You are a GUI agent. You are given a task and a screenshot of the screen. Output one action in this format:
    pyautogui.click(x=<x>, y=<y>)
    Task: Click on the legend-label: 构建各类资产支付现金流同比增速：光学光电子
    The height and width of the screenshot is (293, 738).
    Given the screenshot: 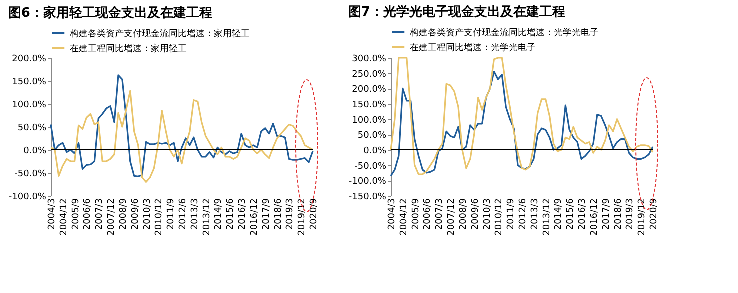 What is the action you would take?
    pyautogui.click(x=504, y=33)
    